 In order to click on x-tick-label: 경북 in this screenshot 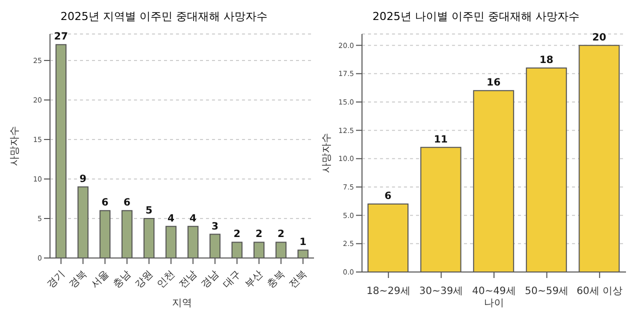, I will do `click(78, 279)`.